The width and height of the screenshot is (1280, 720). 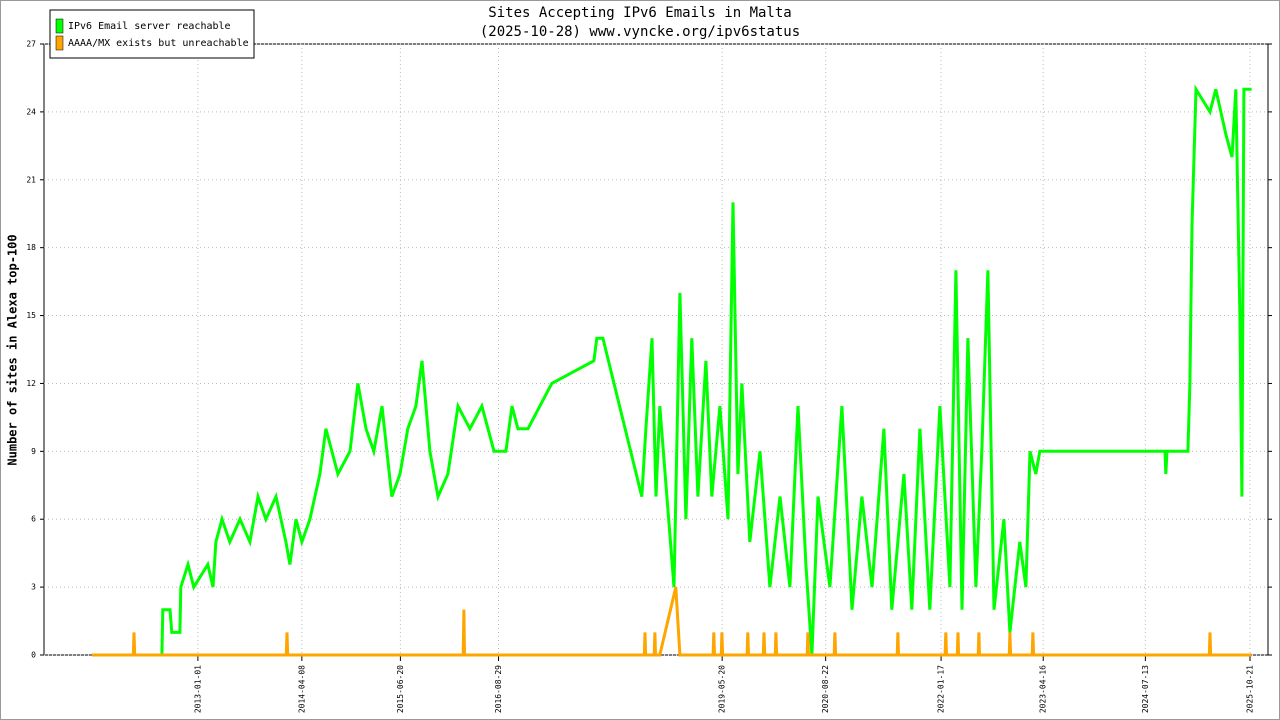 I want to click on legend-box, so click(x=152, y=34).